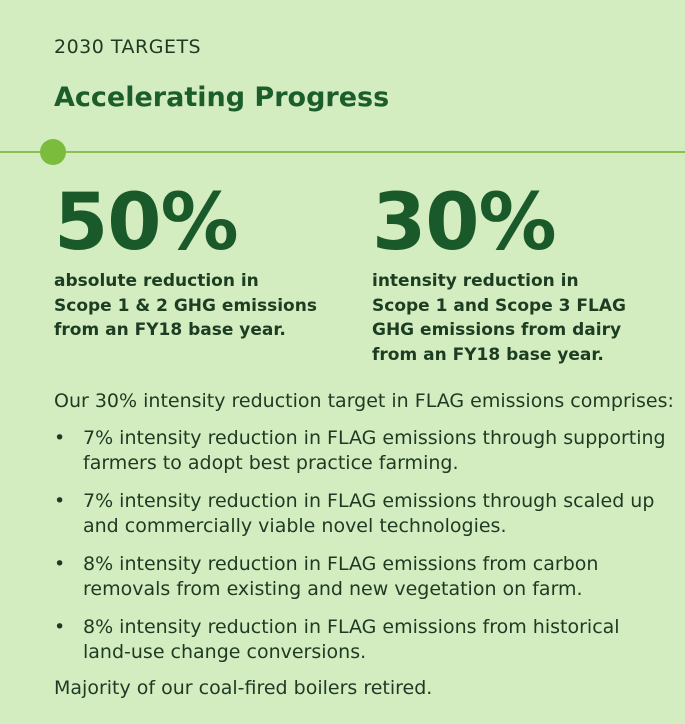  I want to click on stat-value: 50%, so click(146, 223).